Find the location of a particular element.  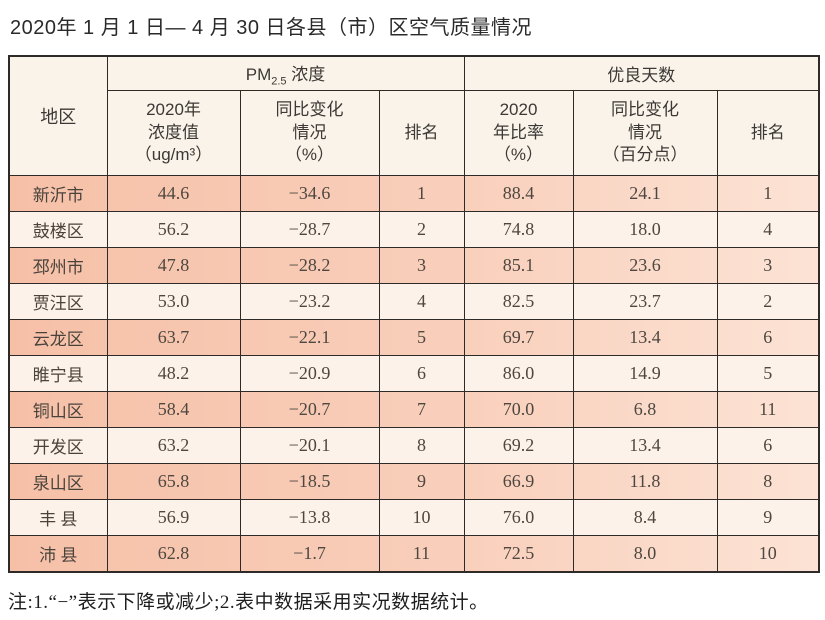

conc-cell: 63.2 is located at coordinates (173, 445).